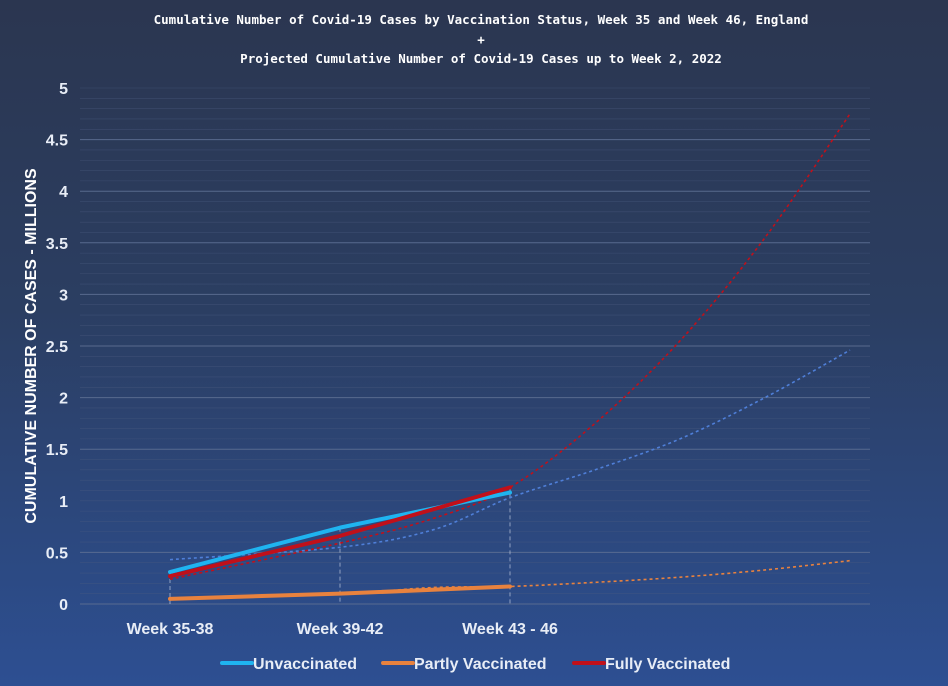 This screenshot has height=686, width=948. Describe the element at coordinates (340, 592) in the screenshot. I see `series-line-partly-vaccinated` at that location.